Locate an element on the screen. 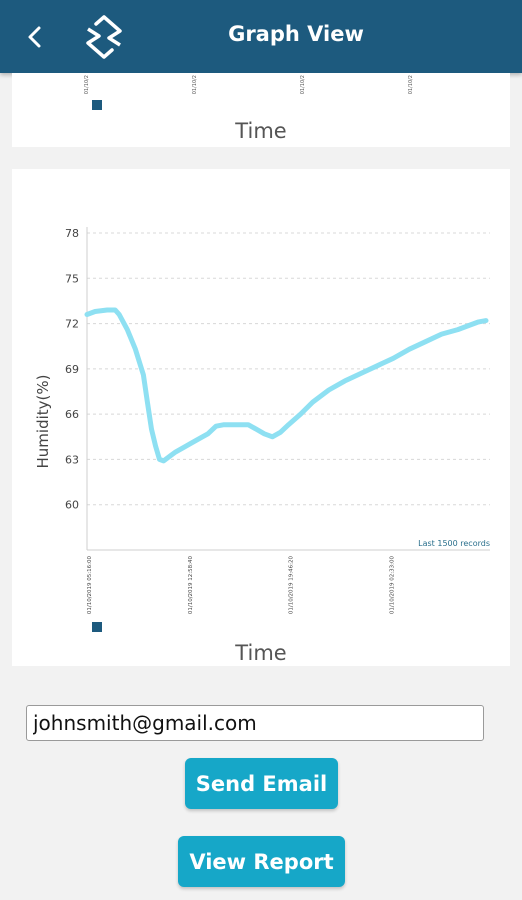  y-tick-label: 75 is located at coordinates (72, 278).